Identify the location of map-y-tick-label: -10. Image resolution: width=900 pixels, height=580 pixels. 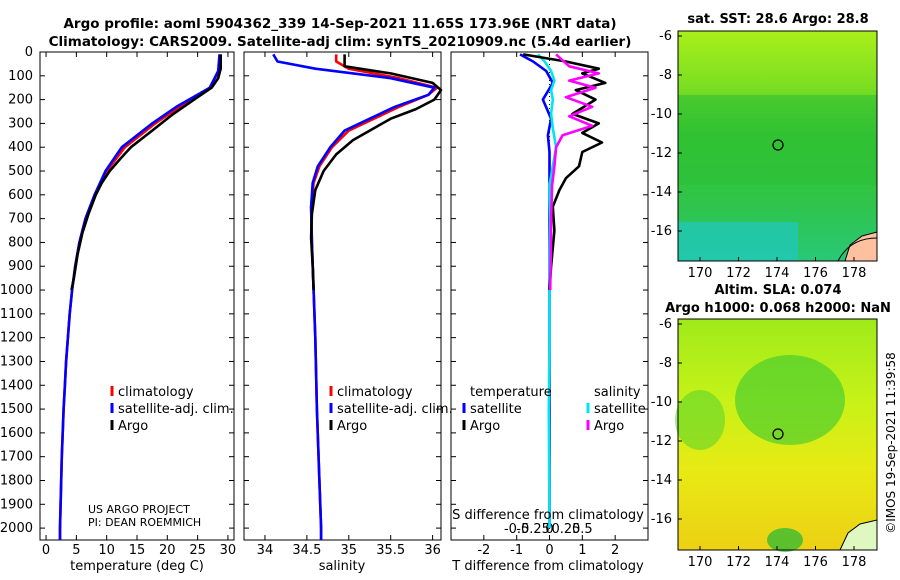
(661, 402).